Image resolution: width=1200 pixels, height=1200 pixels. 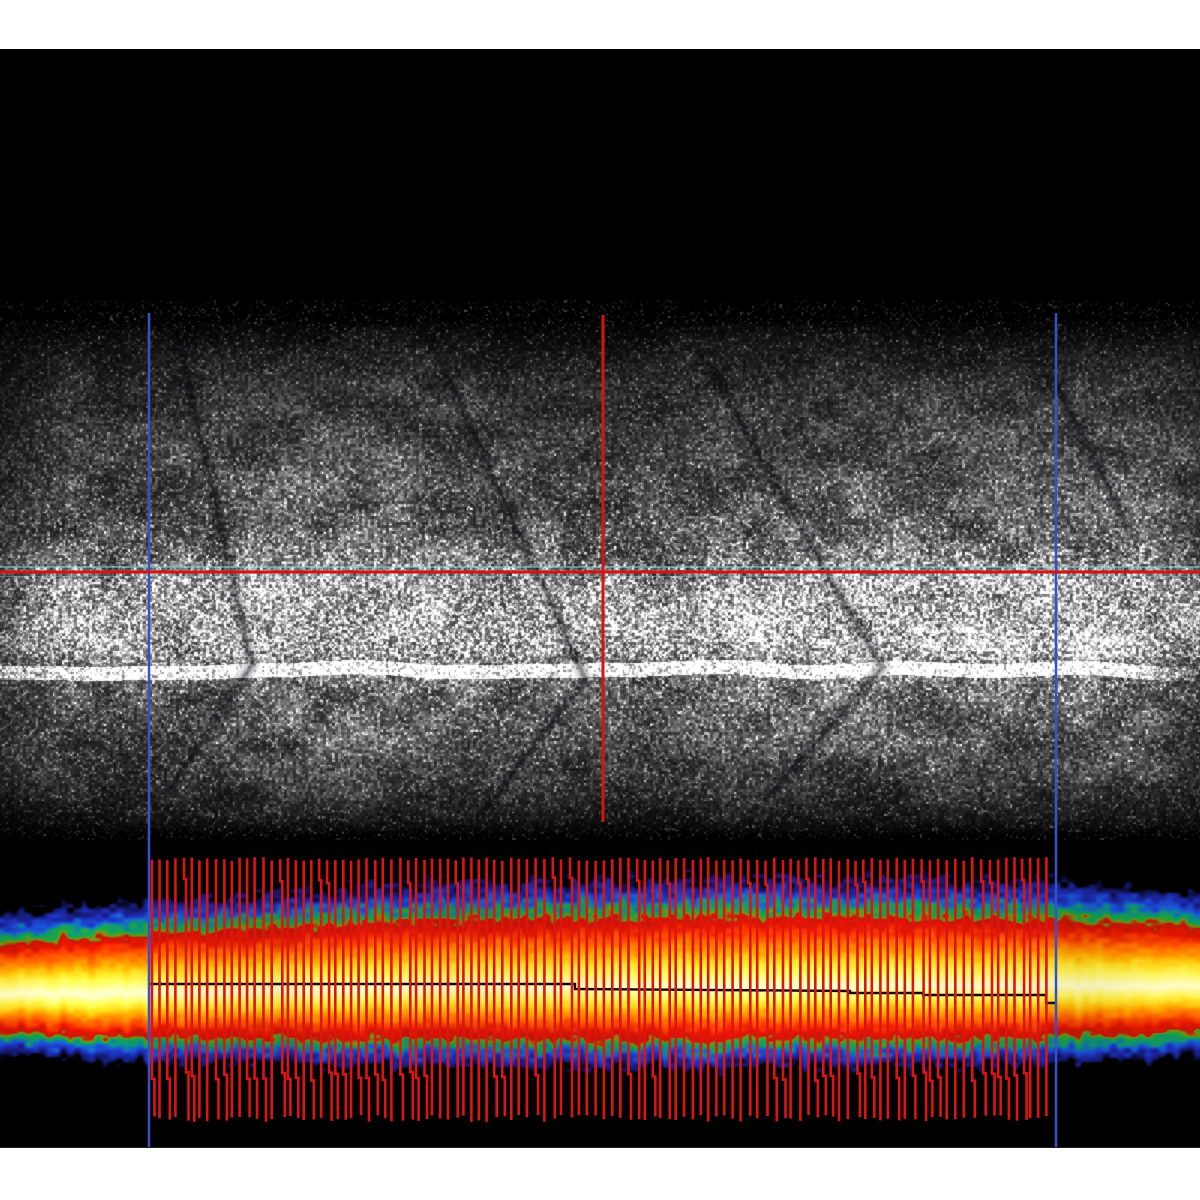 What do you see at coordinates (600, 1174) in the screenshot?
I see `bottom-white-strip` at bounding box center [600, 1174].